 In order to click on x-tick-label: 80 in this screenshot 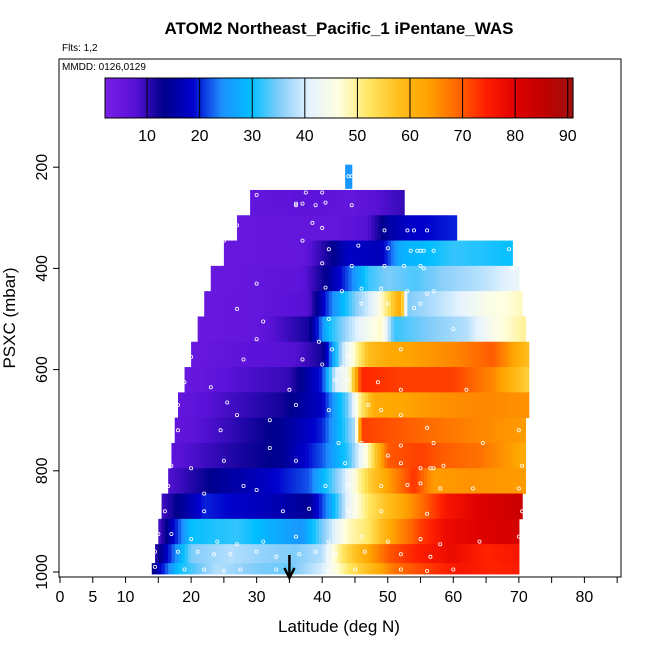, I will do `click(585, 597)`.